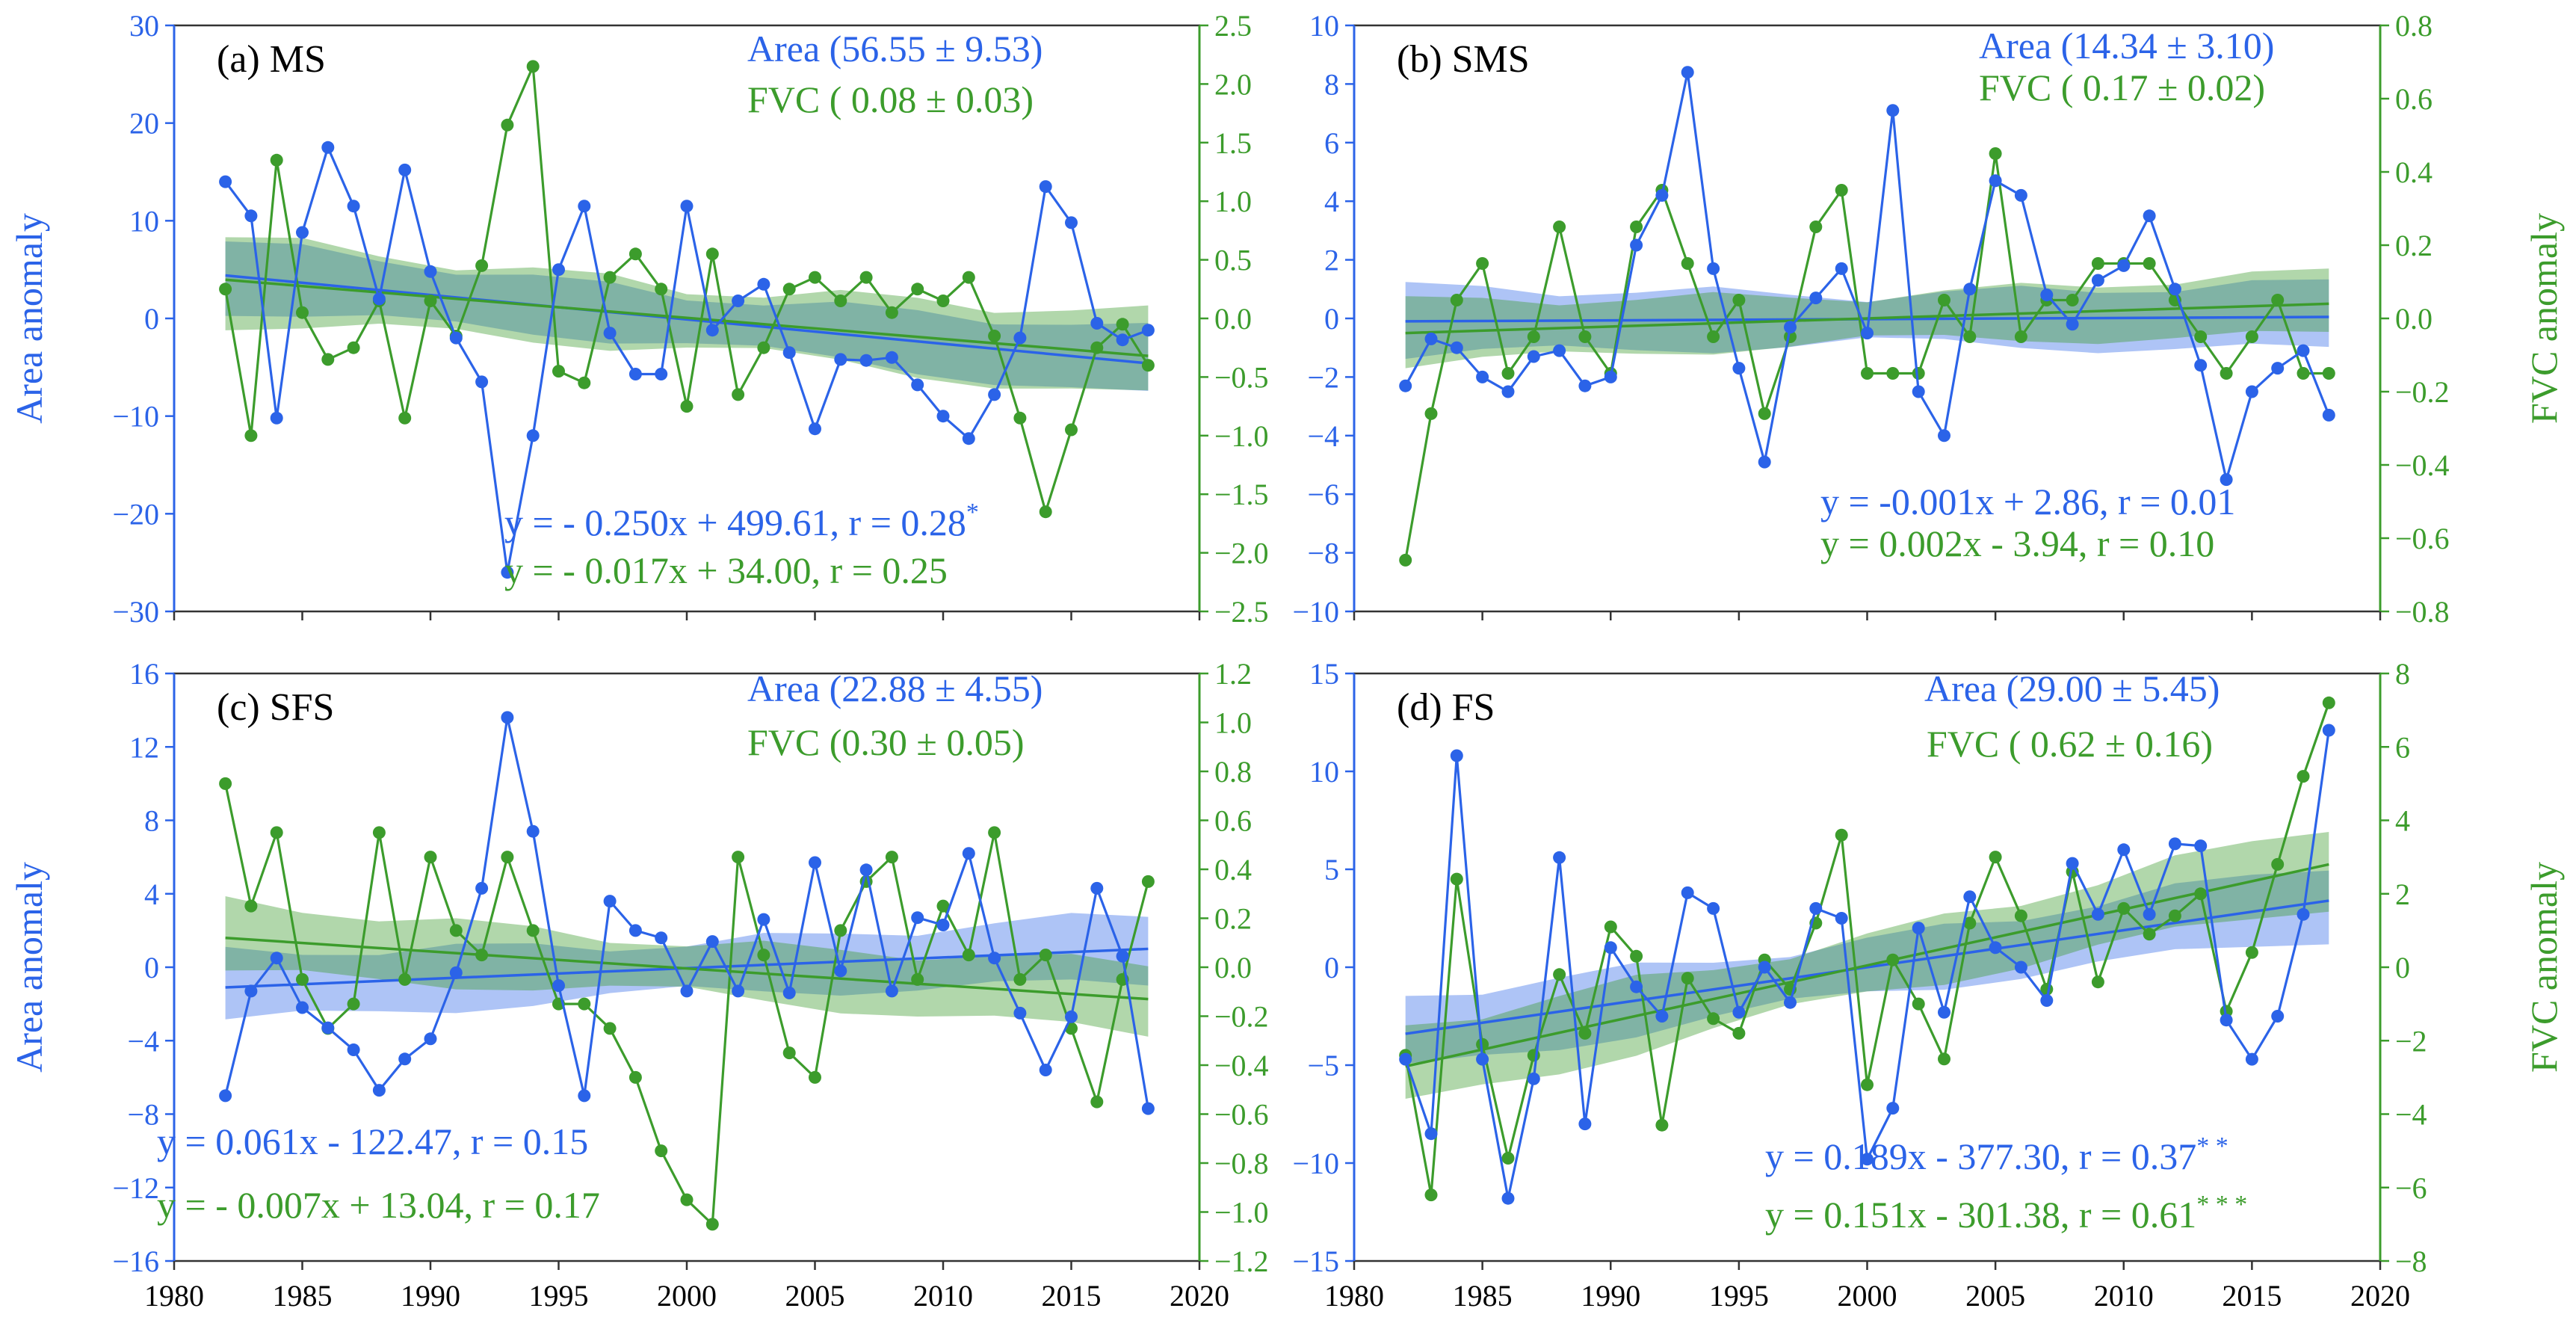 This screenshot has height=1329, width=2576. I want to click on area-point-1996, so click(1765, 462).